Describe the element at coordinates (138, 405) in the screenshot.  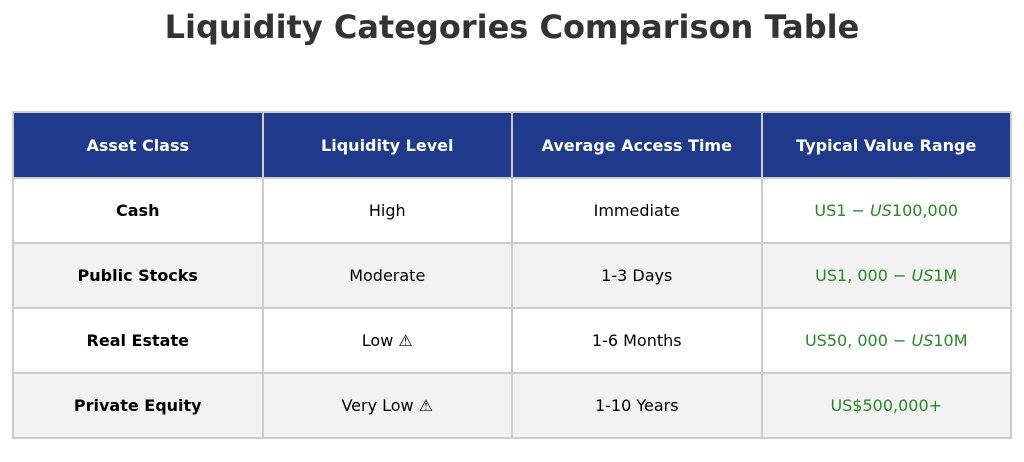
I see `asset-class-cell: Private Equity` at that location.